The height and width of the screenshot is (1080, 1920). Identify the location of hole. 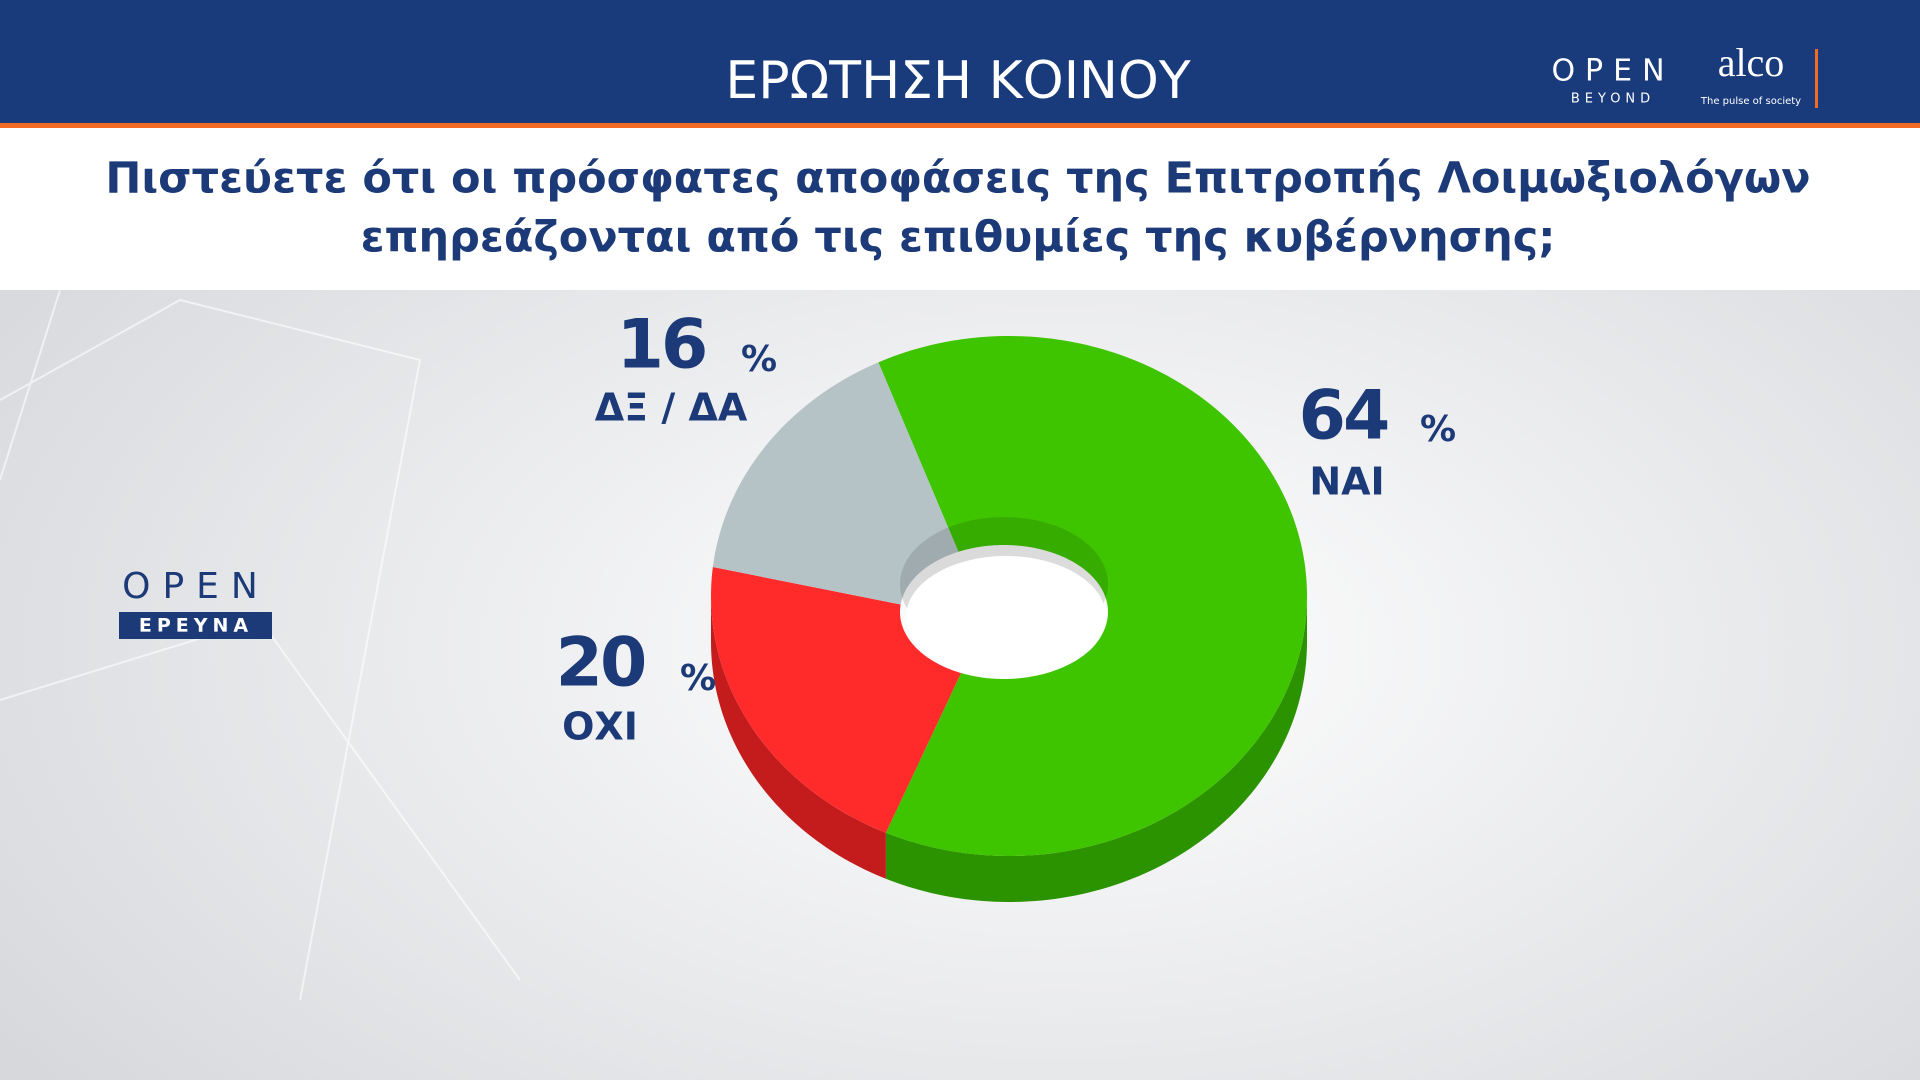
(1006, 617).